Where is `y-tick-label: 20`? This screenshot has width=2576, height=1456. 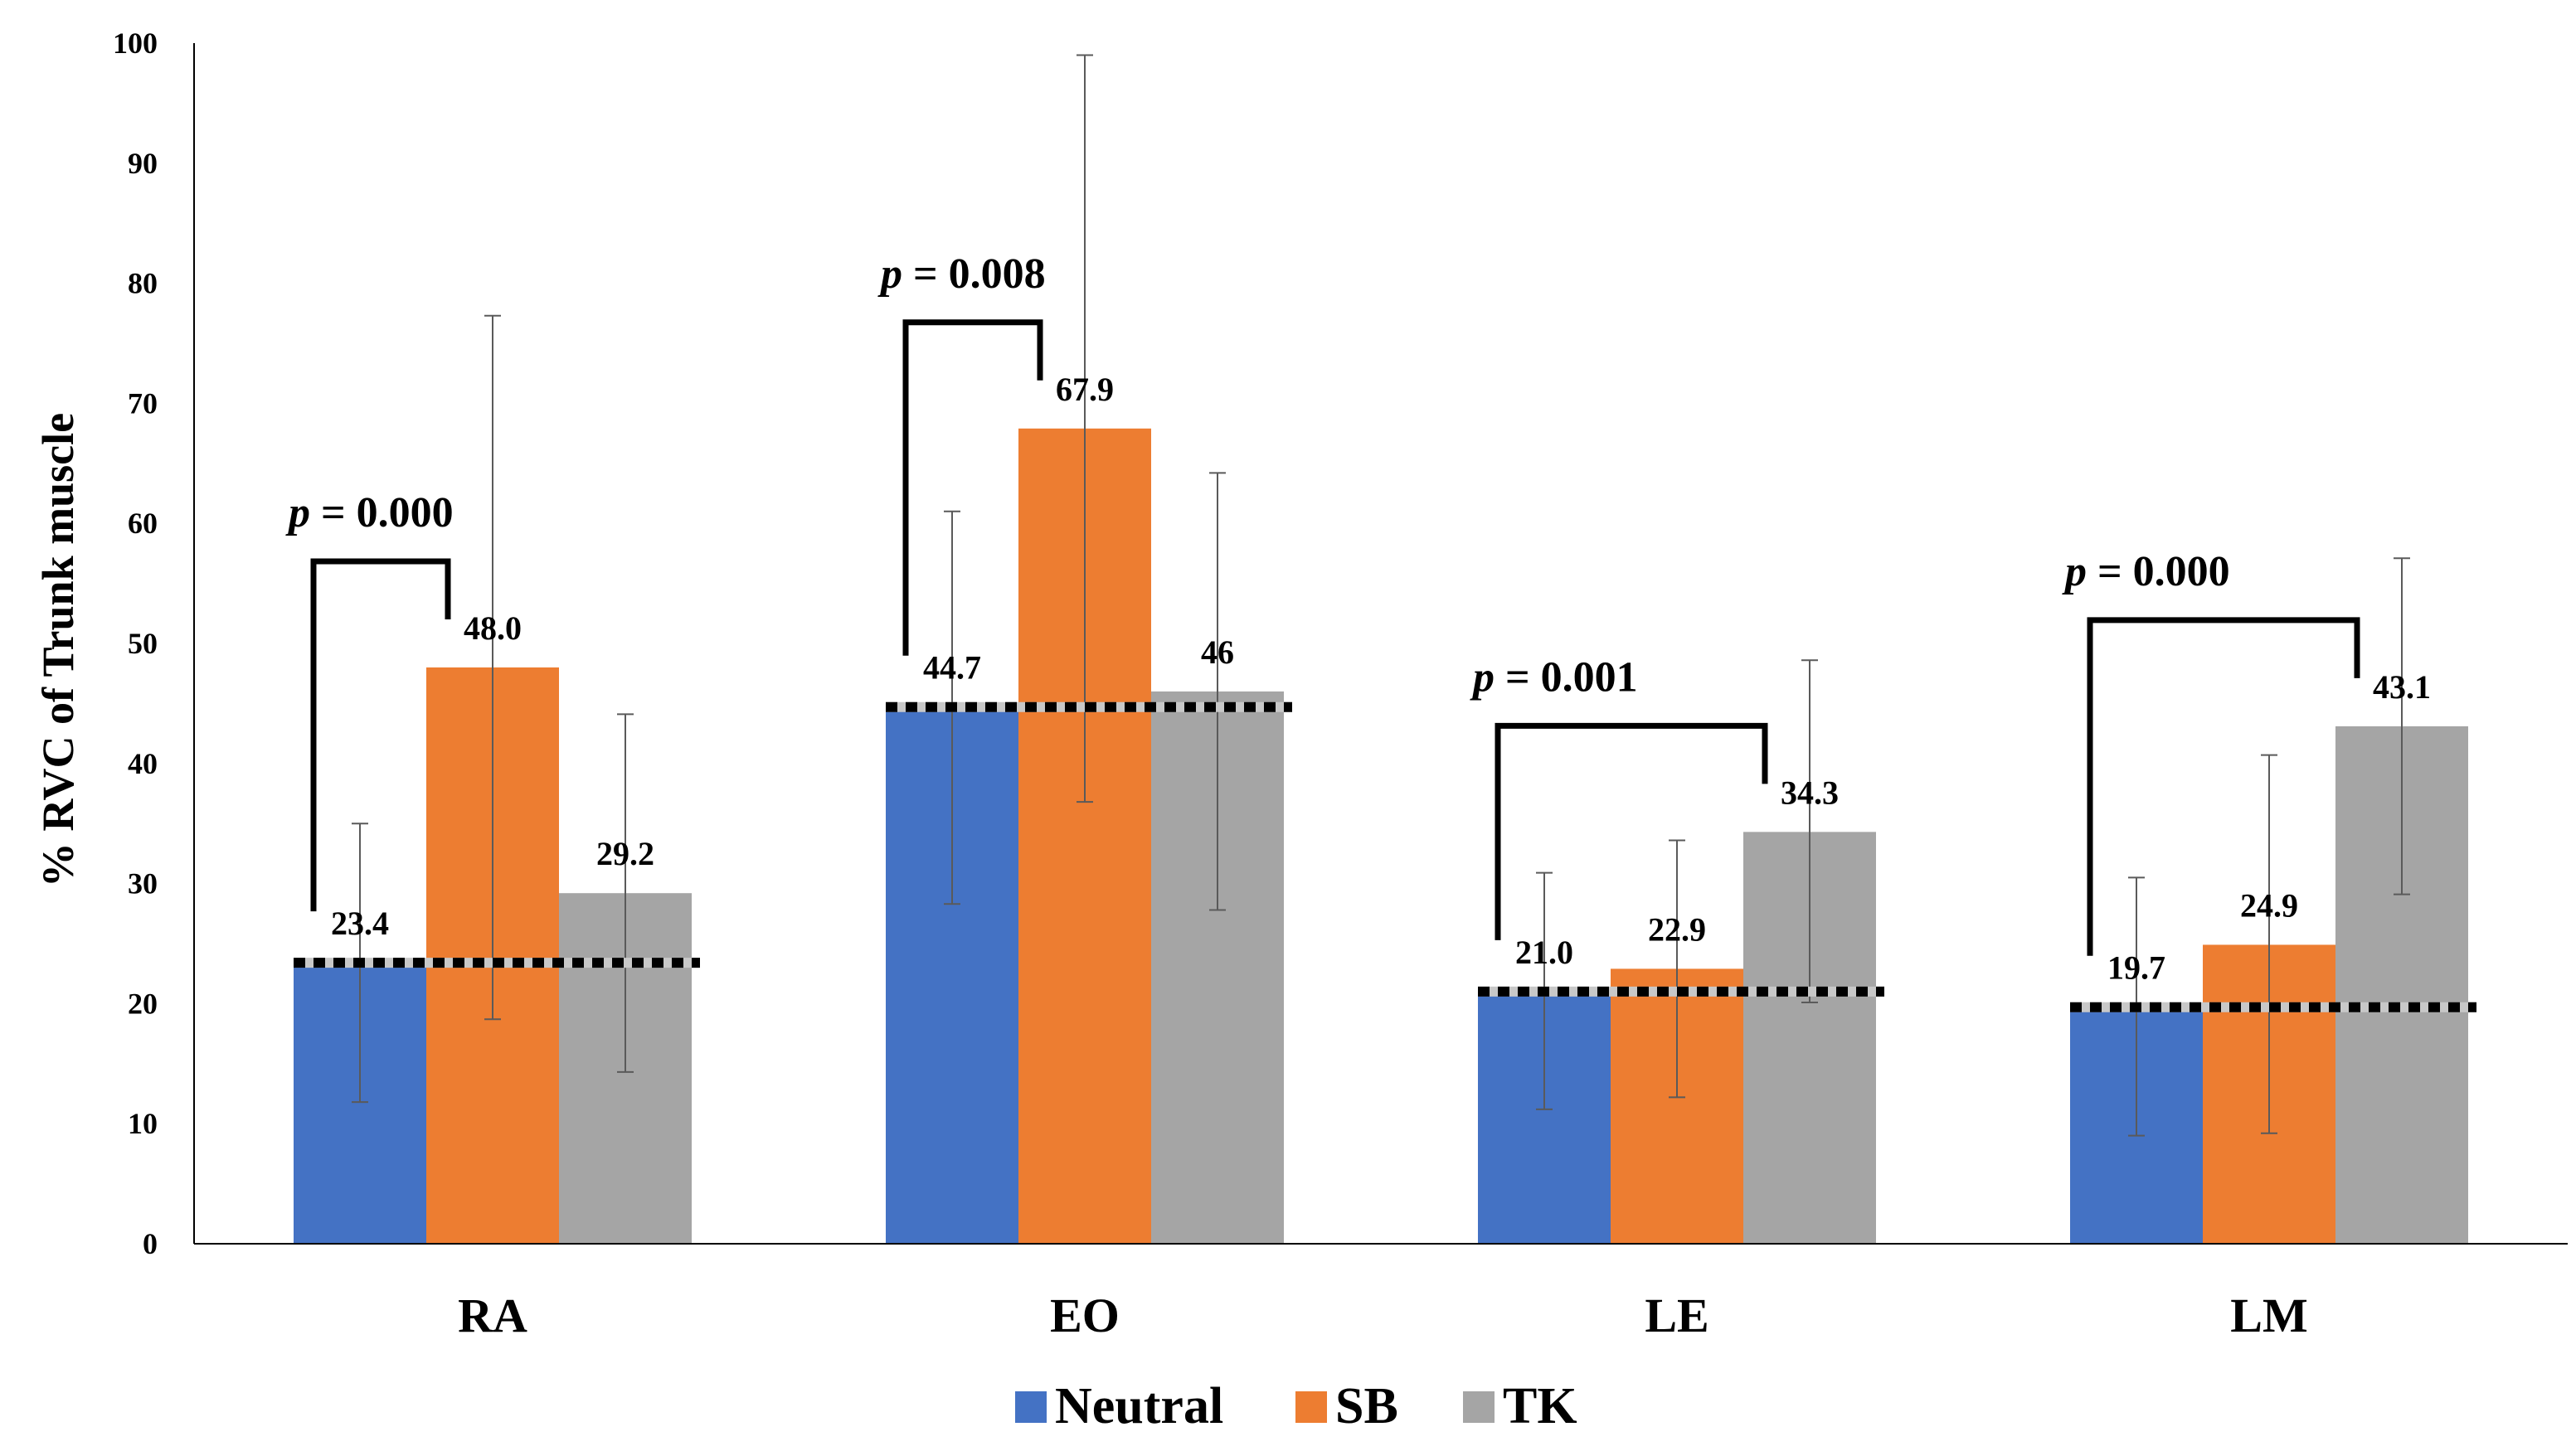
y-tick-label: 20 is located at coordinates (143, 1003).